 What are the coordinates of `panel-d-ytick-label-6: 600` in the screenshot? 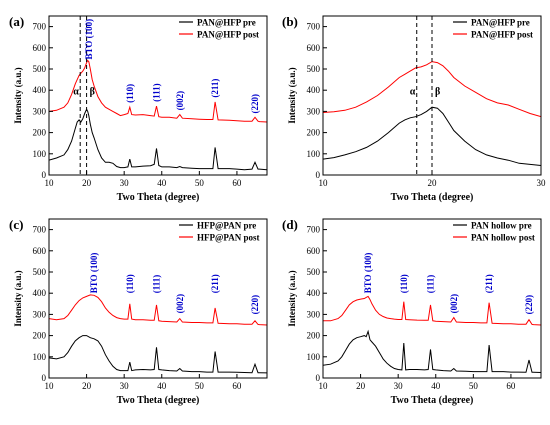 It's located at (314, 251).